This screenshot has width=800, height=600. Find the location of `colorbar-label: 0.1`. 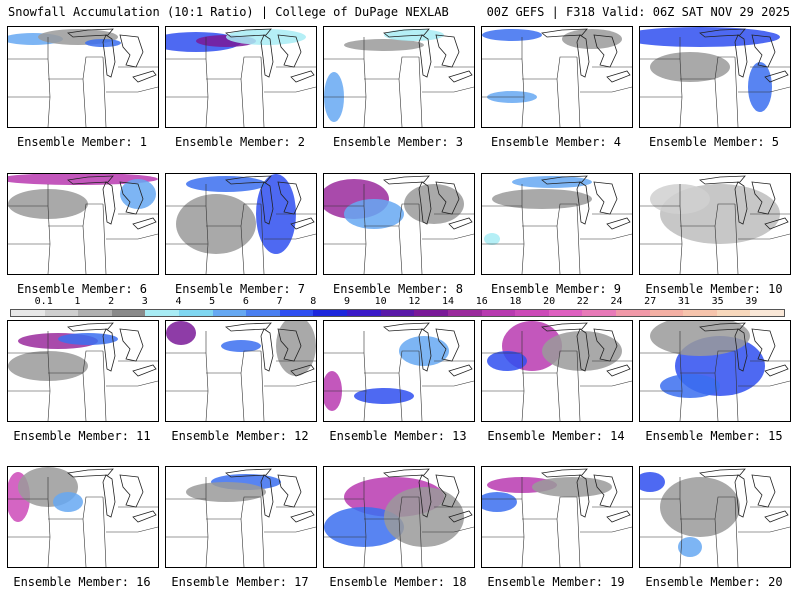

colorbar-label: 0.1 is located at coordinates (43, 301).